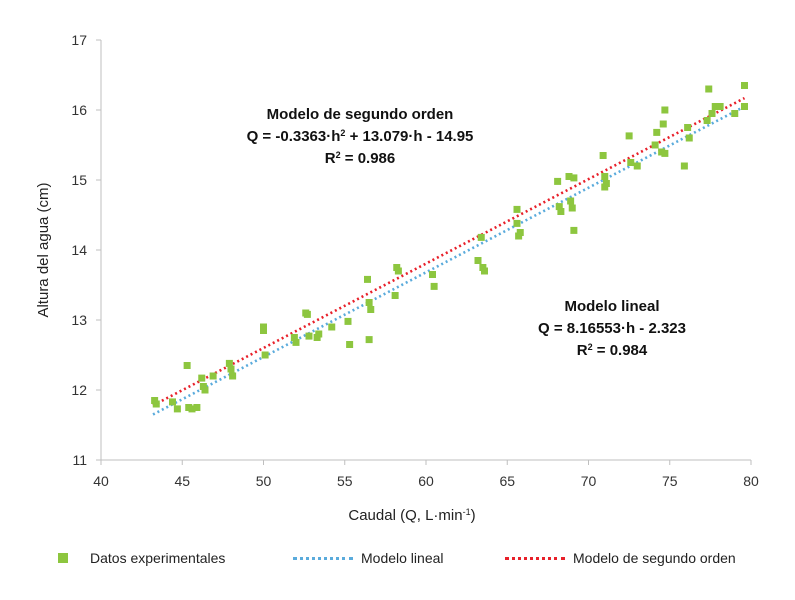 This screenshot has height=600, width=795. What do you see at coordinates (79, 110) in the screenshot?
I see `y-tick-label: 16` at bounding box center [79, 110].